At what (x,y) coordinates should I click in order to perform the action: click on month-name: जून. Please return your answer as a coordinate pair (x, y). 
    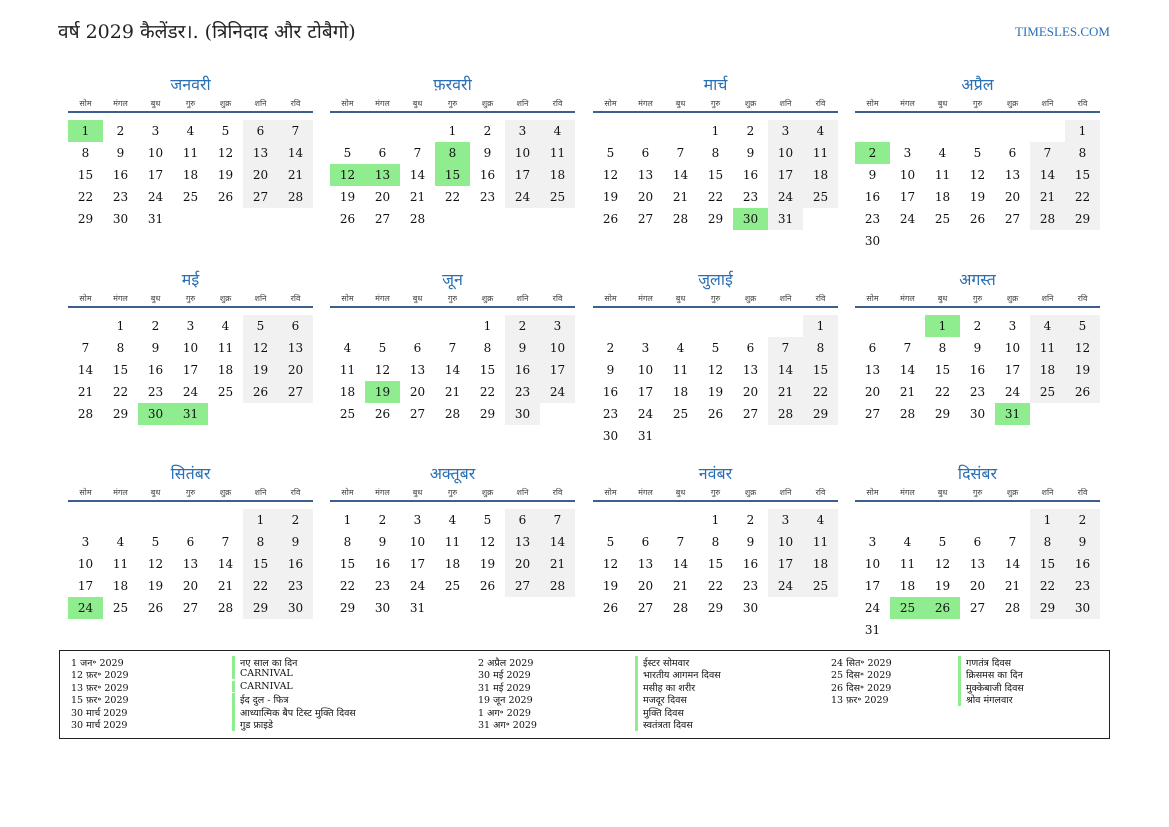
    Looking at the image, I should click on (452, 279).